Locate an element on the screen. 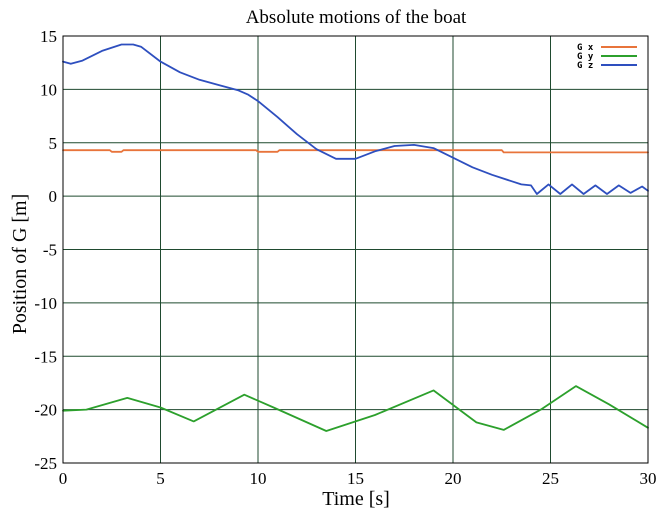 The image size is (660, 516). y-tick-label: 10 is located at coordinates (48, 89).